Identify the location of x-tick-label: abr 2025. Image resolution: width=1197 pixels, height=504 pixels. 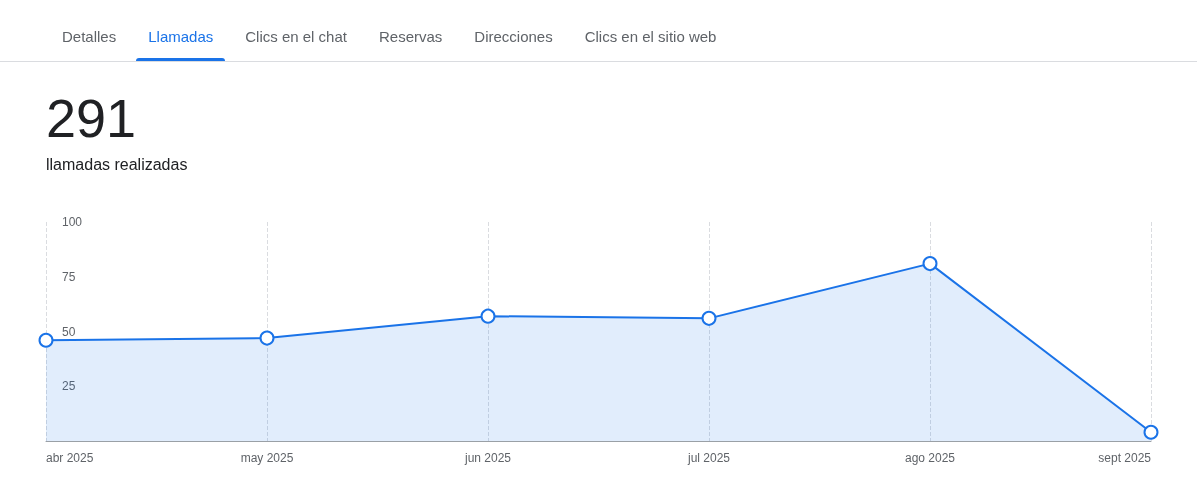
(70, 458).